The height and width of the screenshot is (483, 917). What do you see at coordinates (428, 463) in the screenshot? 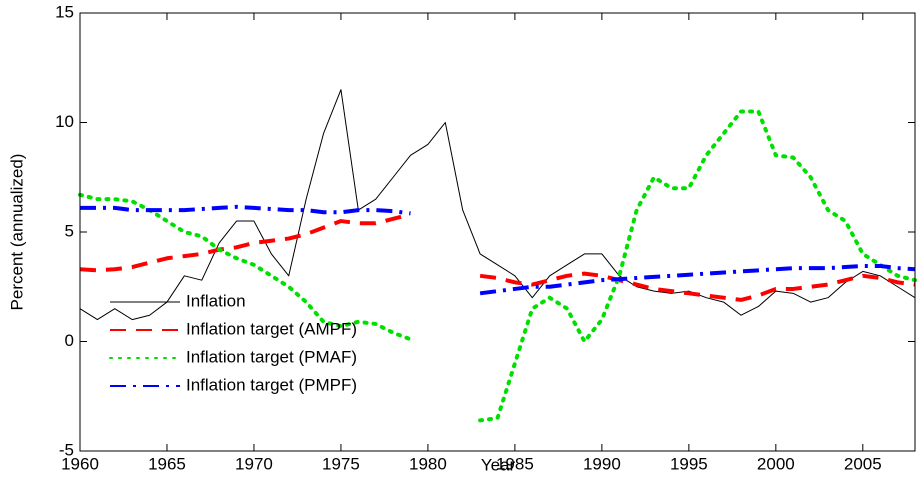
I see `x-tick-label: 1980` at bounding box center [428, 463].